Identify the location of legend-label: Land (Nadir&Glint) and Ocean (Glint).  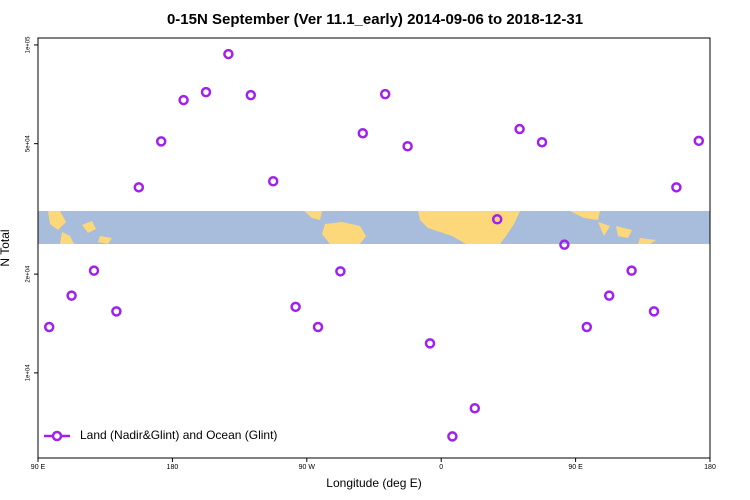
(178, 435).